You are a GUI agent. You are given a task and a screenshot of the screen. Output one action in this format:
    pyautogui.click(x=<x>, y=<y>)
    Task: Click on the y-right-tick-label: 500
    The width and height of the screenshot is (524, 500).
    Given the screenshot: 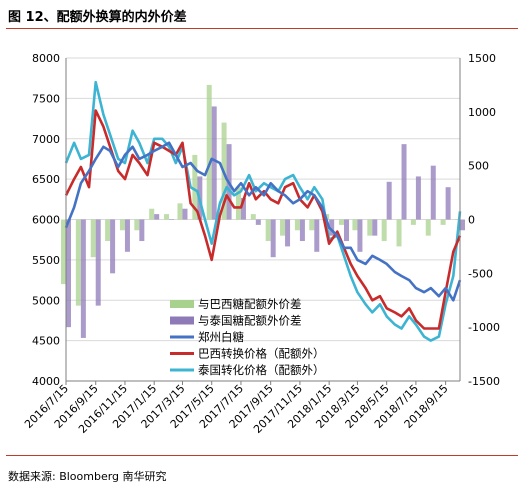 What is the action you would take?
    pyautogui.click(x=478, y=166)
    